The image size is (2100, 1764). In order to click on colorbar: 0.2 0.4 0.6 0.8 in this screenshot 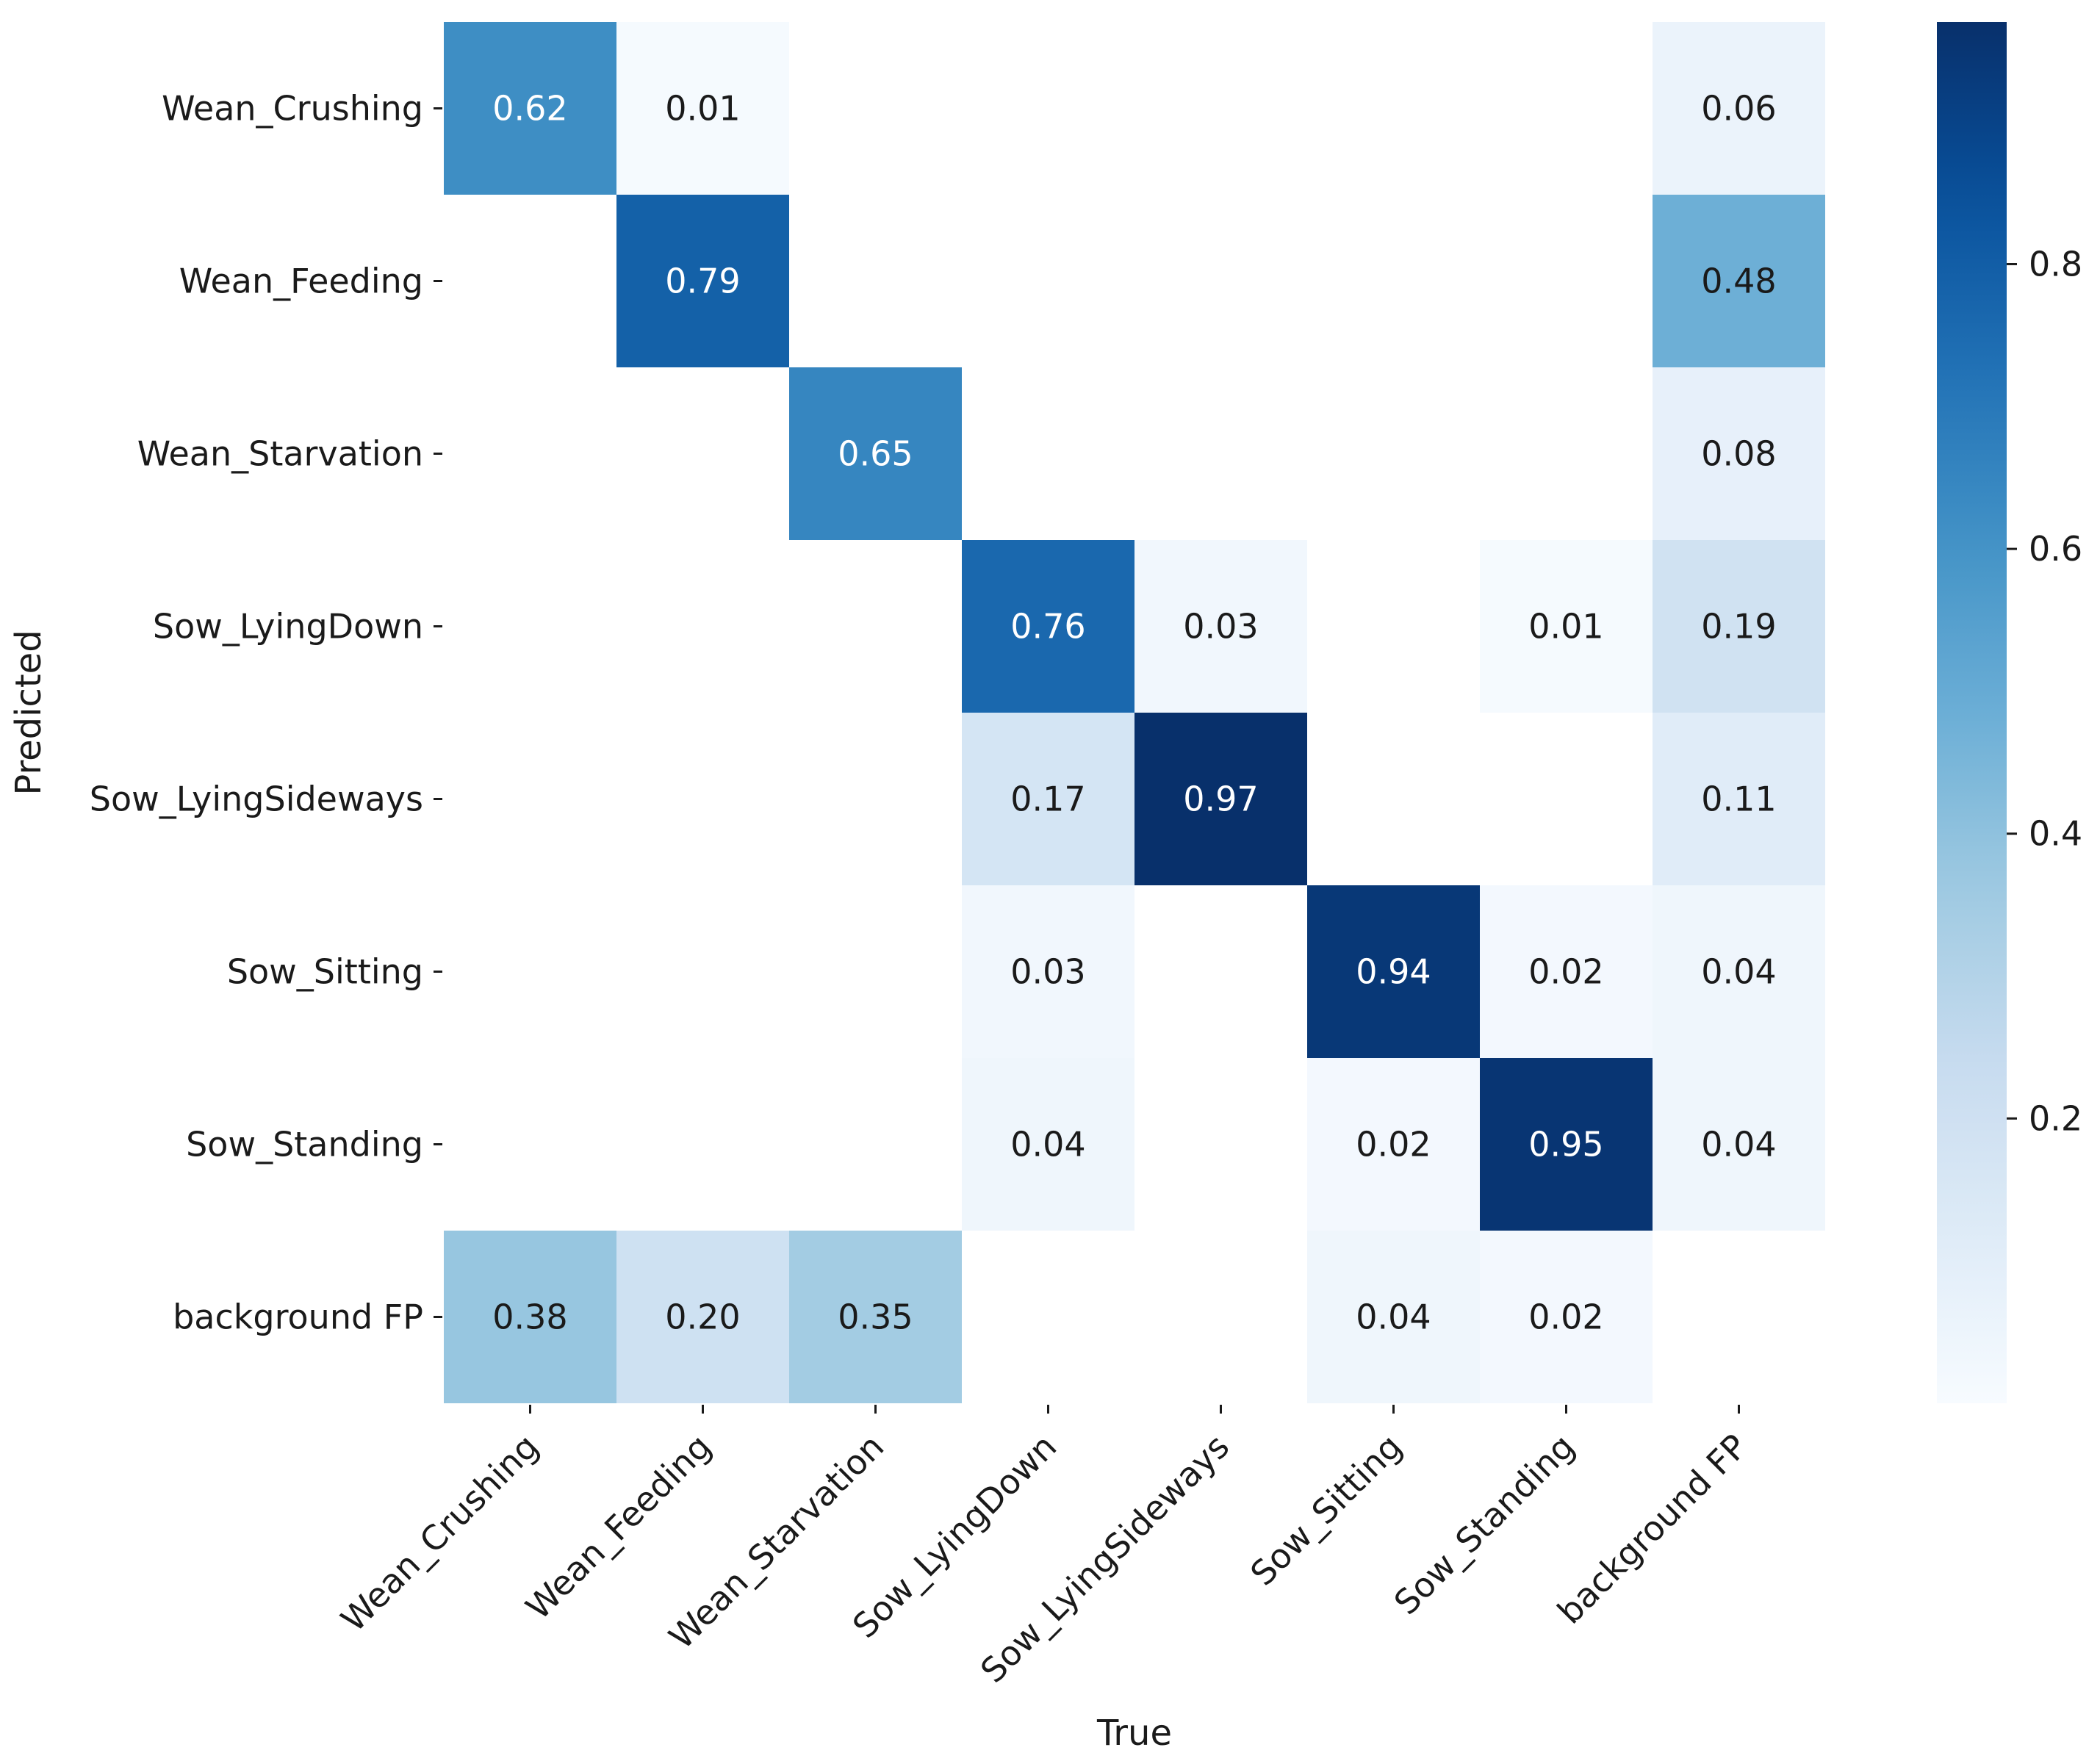, I will do `click(2009, 713)`.